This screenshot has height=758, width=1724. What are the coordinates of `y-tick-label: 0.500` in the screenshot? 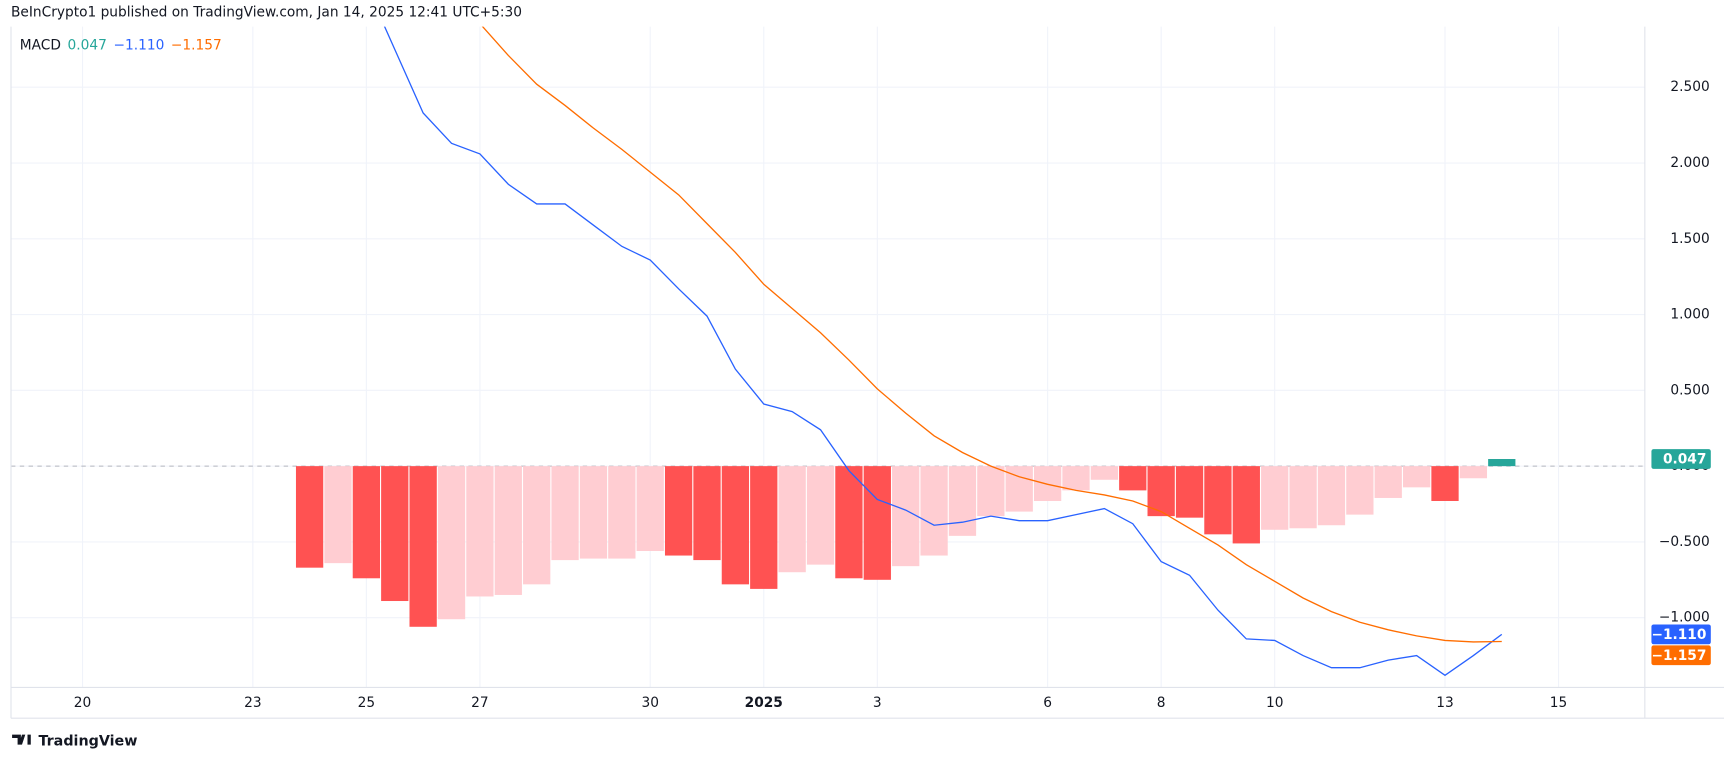 It's located at (1689, 390).